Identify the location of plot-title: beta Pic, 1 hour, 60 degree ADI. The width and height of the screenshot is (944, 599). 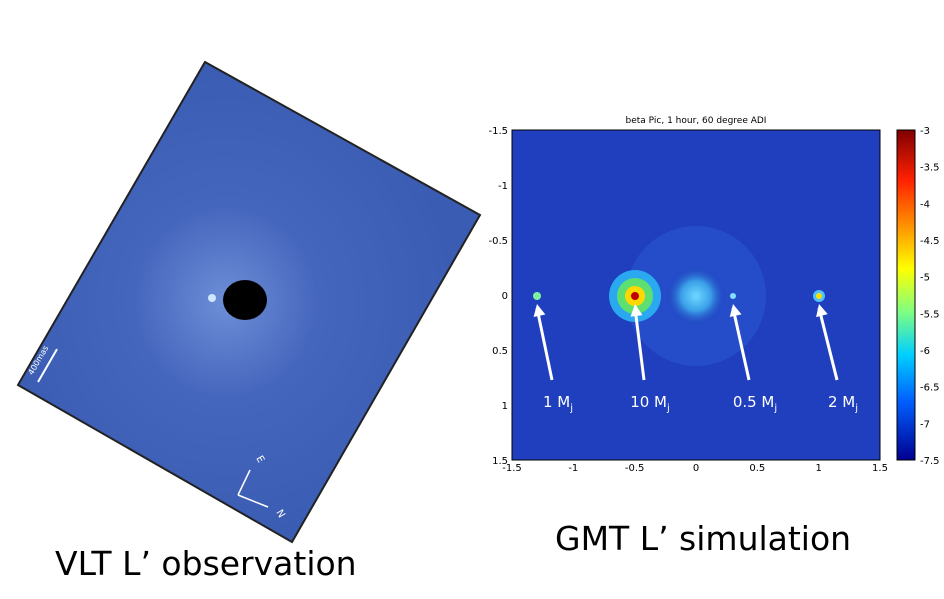
(696, 121).